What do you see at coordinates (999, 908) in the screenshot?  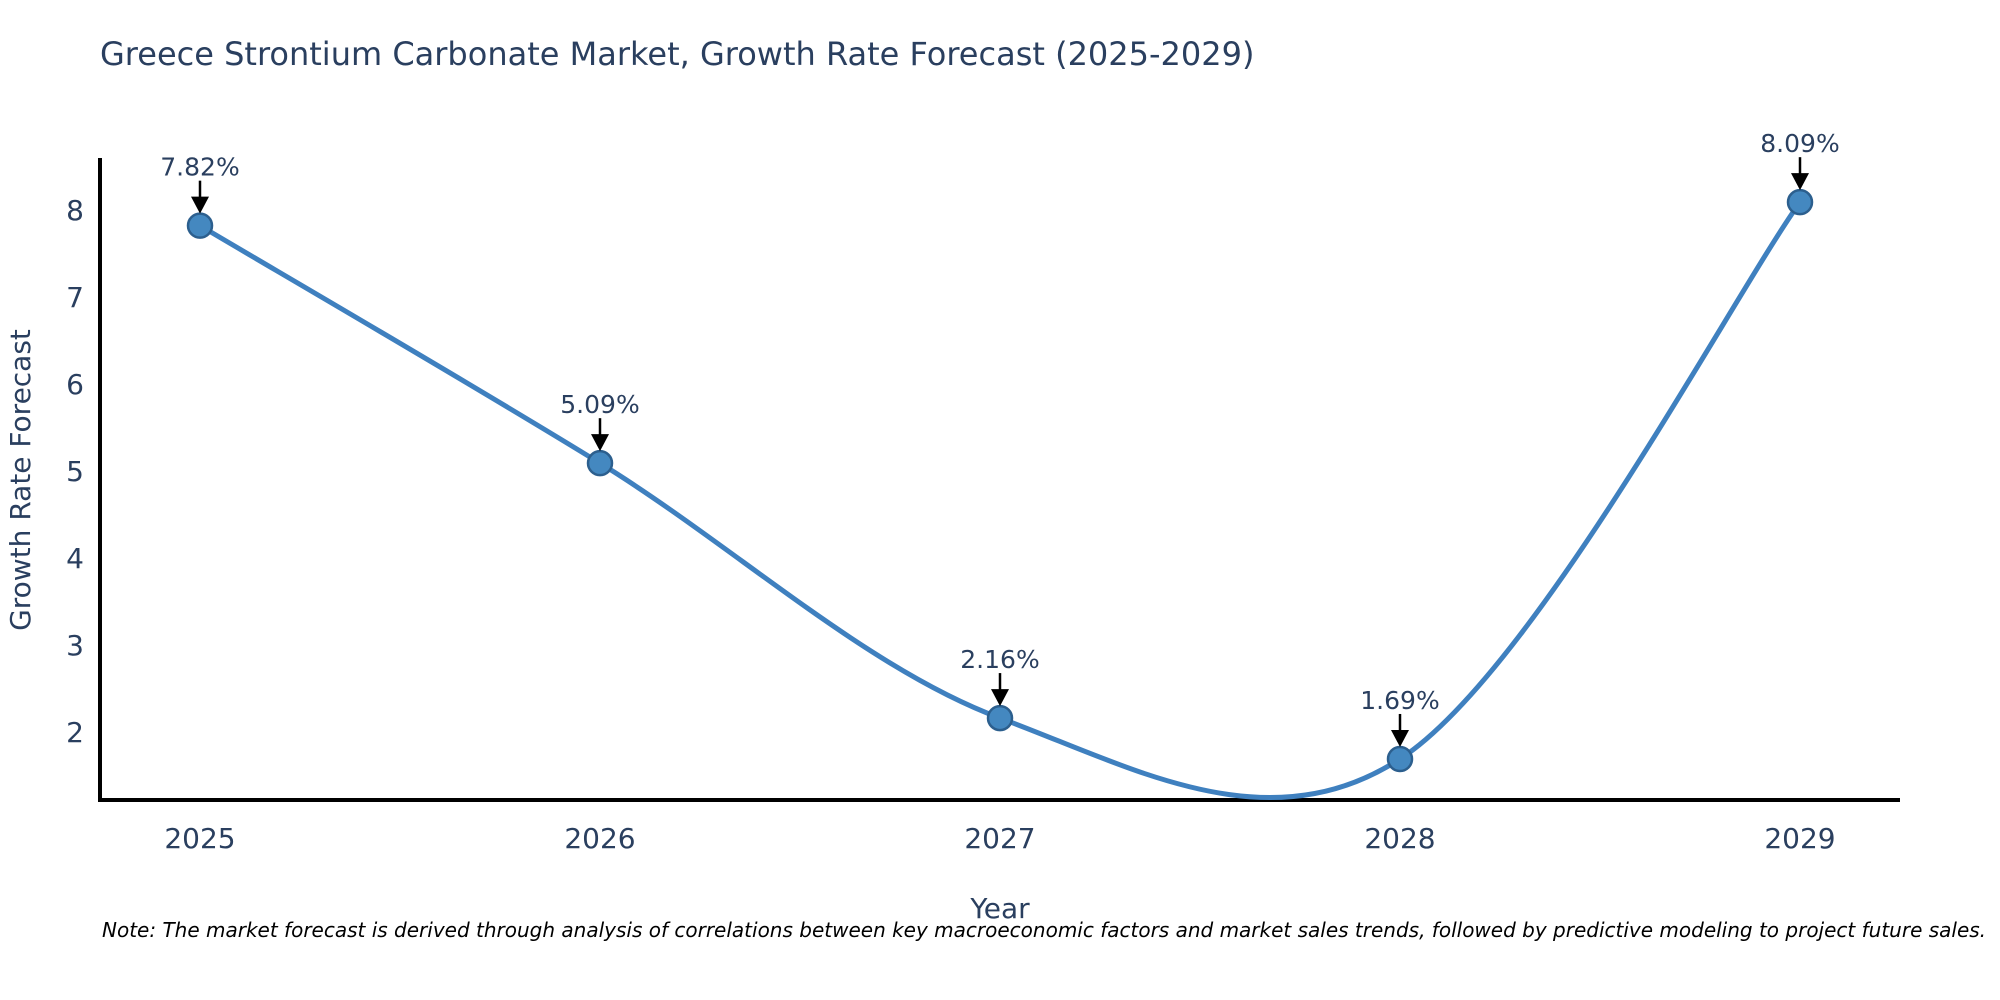 I see `x-axis-title: Year` at bounding box center [999, 908].